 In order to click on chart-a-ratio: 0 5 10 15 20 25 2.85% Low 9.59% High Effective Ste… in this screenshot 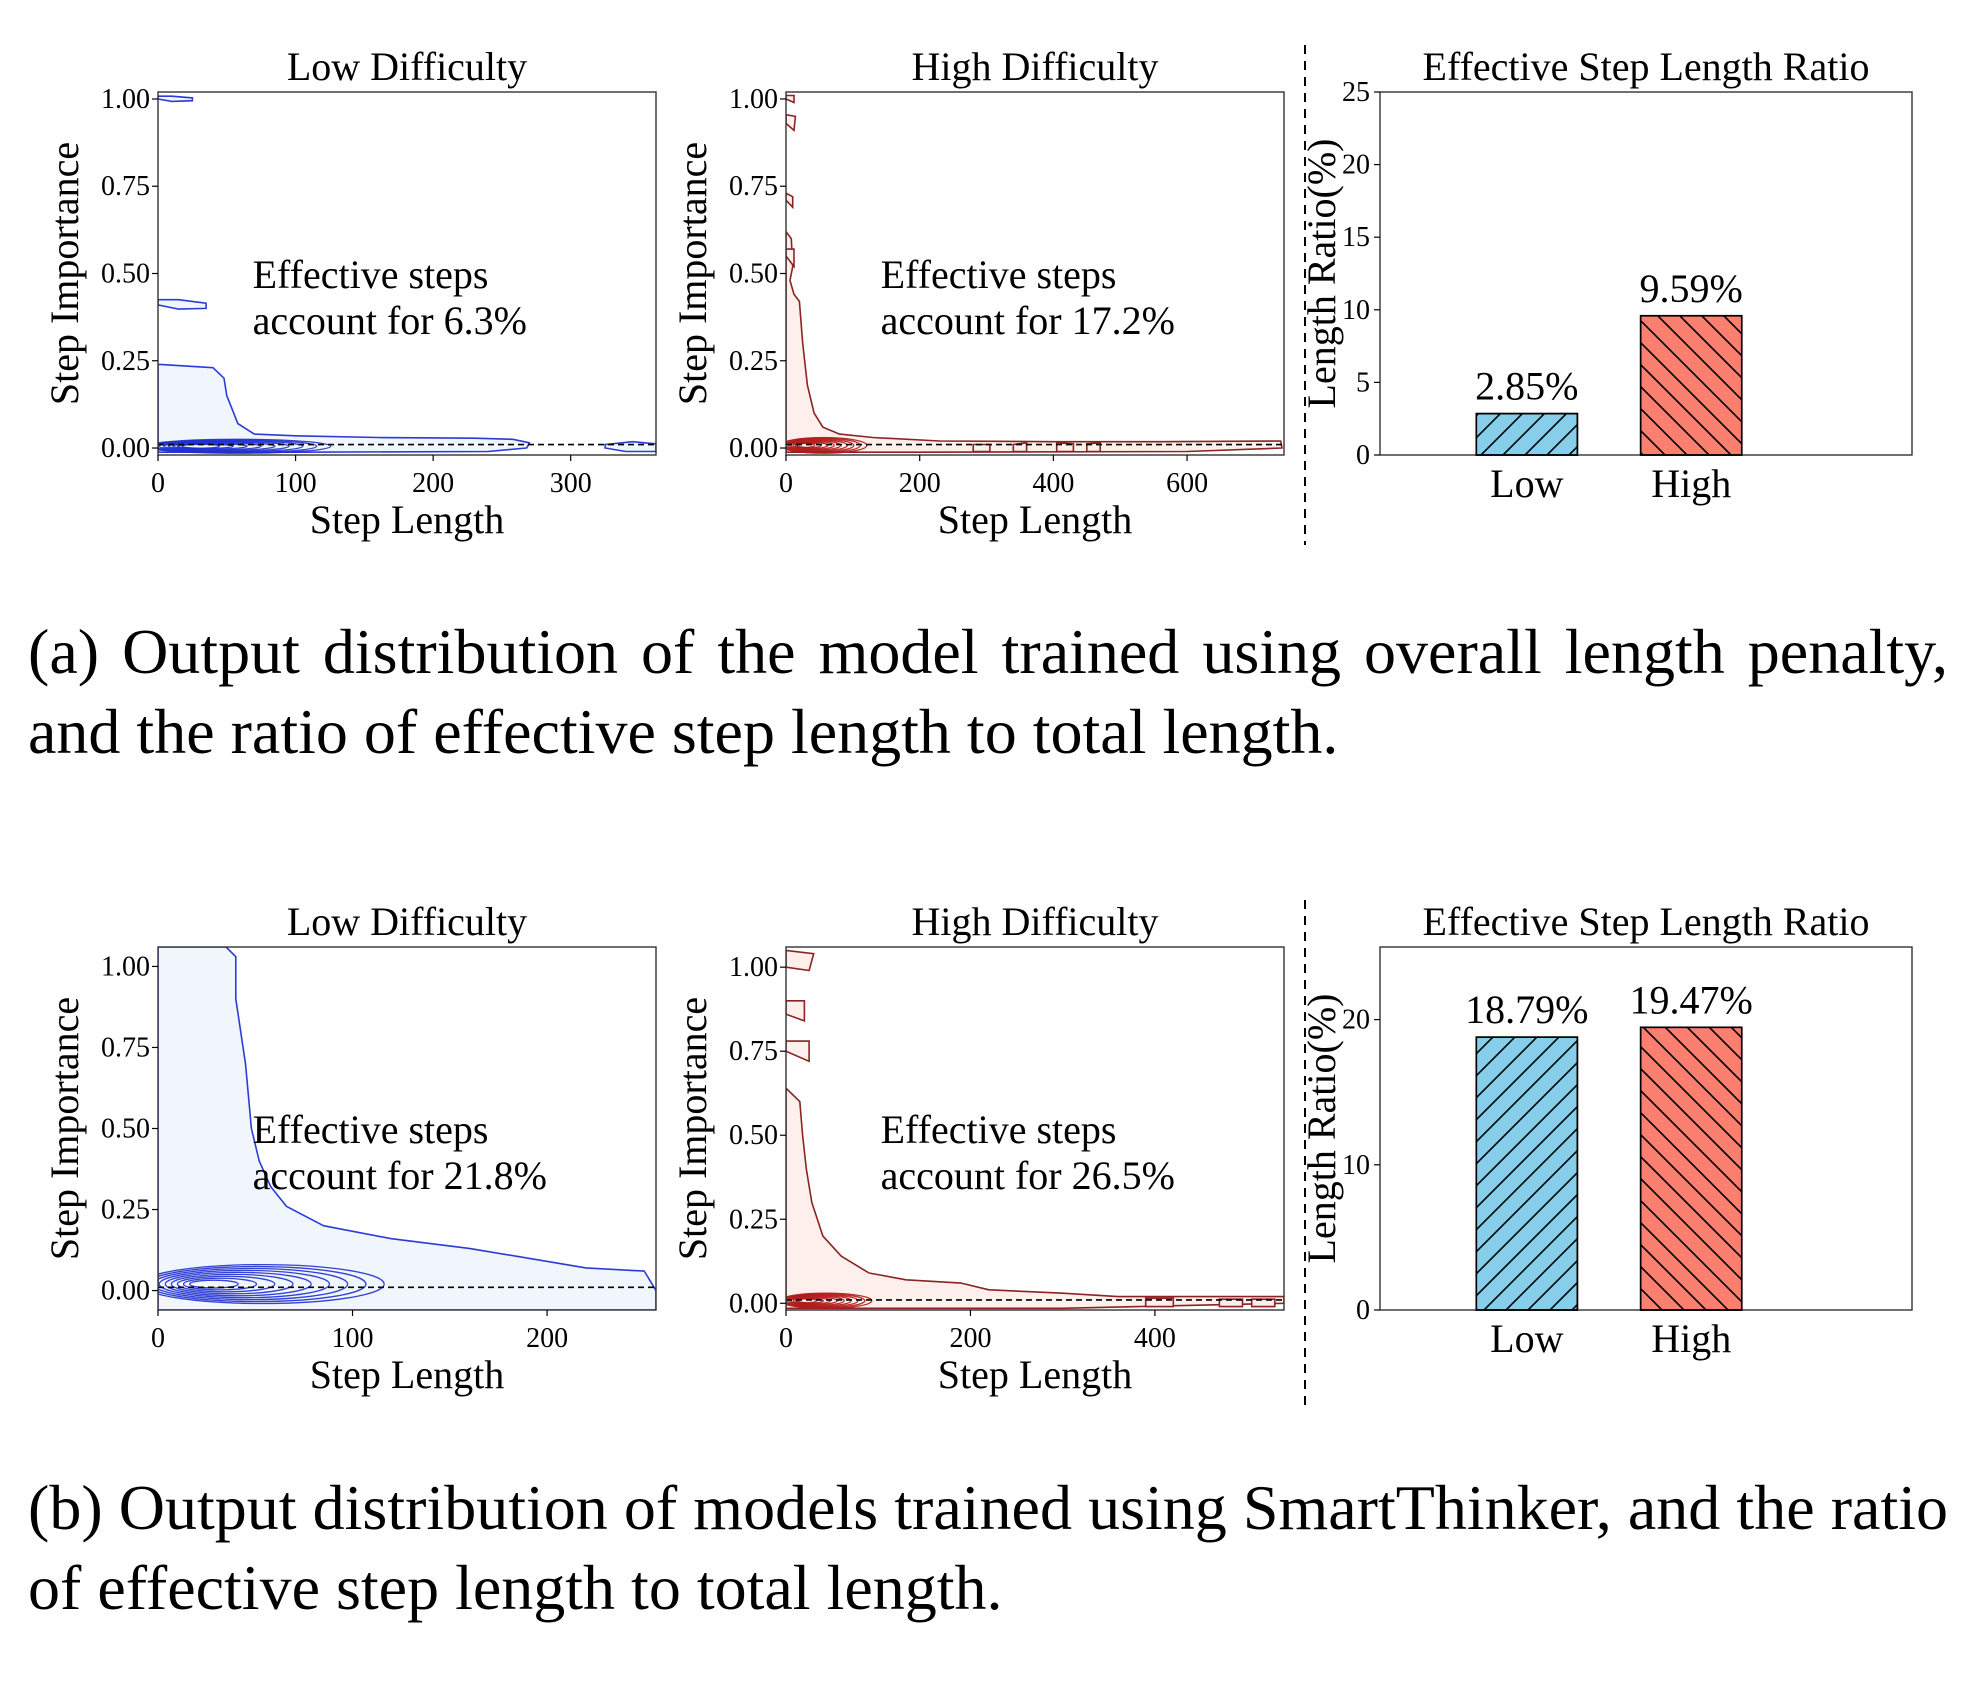, I will do `click(1606, 275)`.